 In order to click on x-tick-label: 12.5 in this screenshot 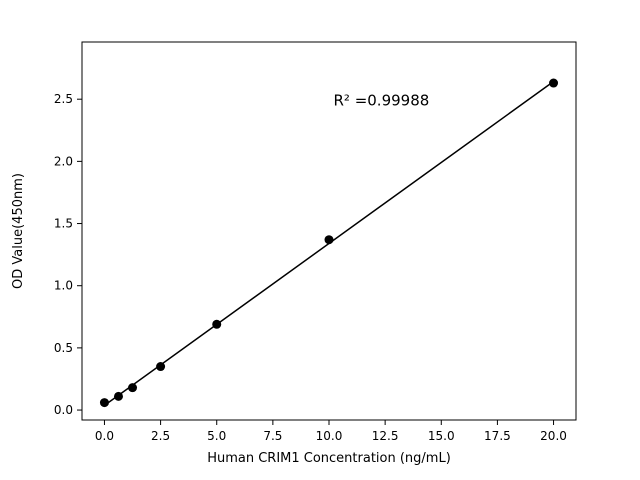, I will do `click(385, 436)`.